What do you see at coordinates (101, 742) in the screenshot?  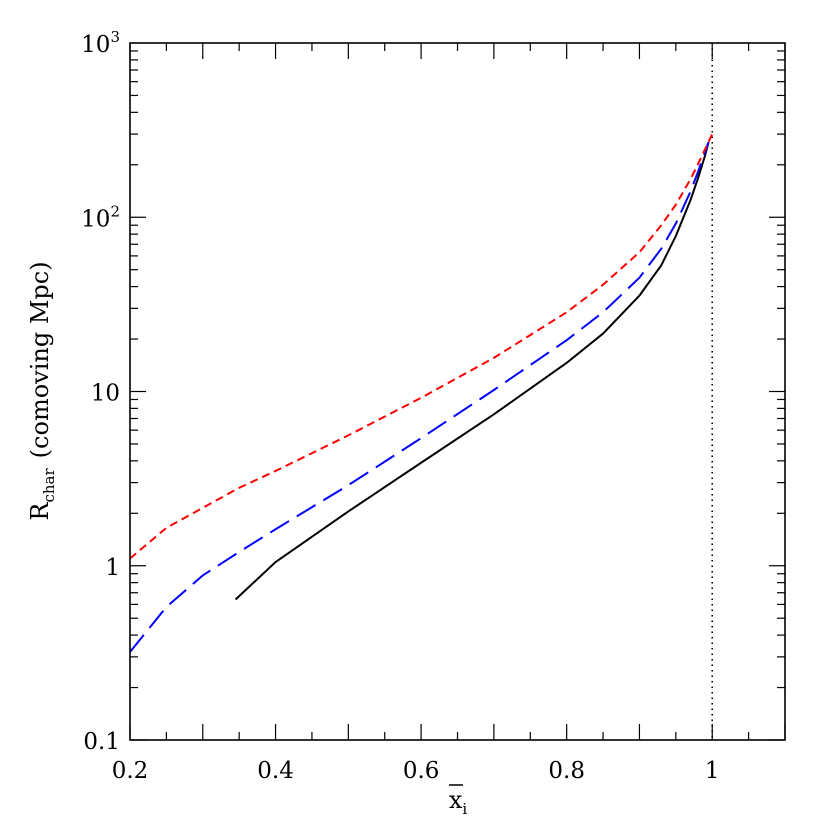 I see `y-tick-label: 0.1` at bounding box center [101, 742].